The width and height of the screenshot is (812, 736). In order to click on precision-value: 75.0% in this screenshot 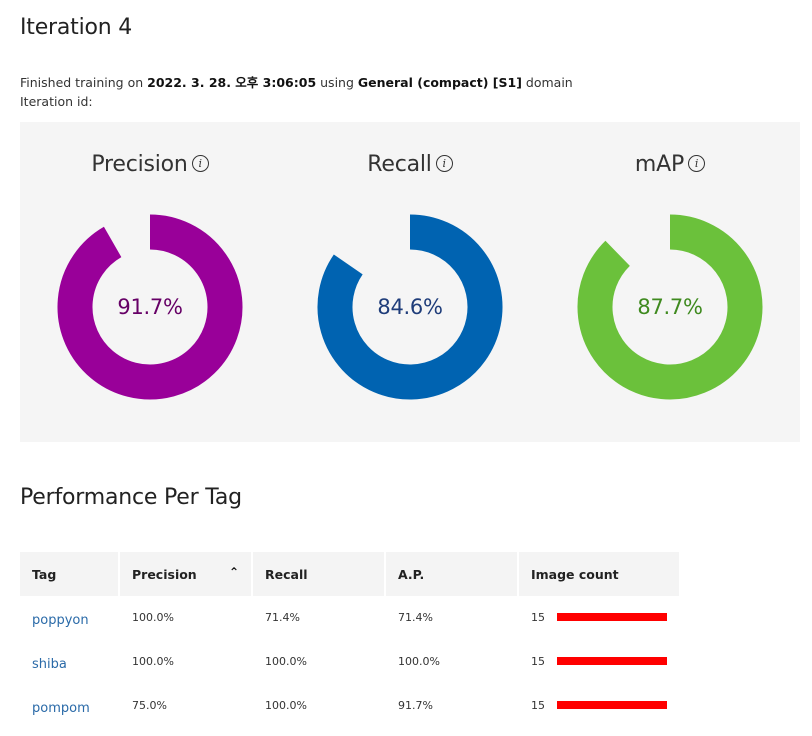, I will do `click(149, 705)`.